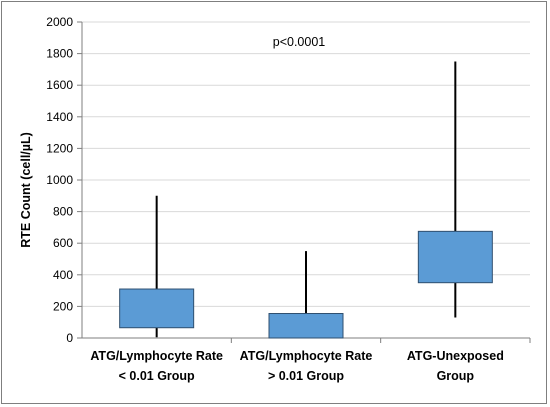  What do you see at coordinates (59, 54) in the screenshot?
I see `y-tick-label: 1800` at bounding box center [59, 54].